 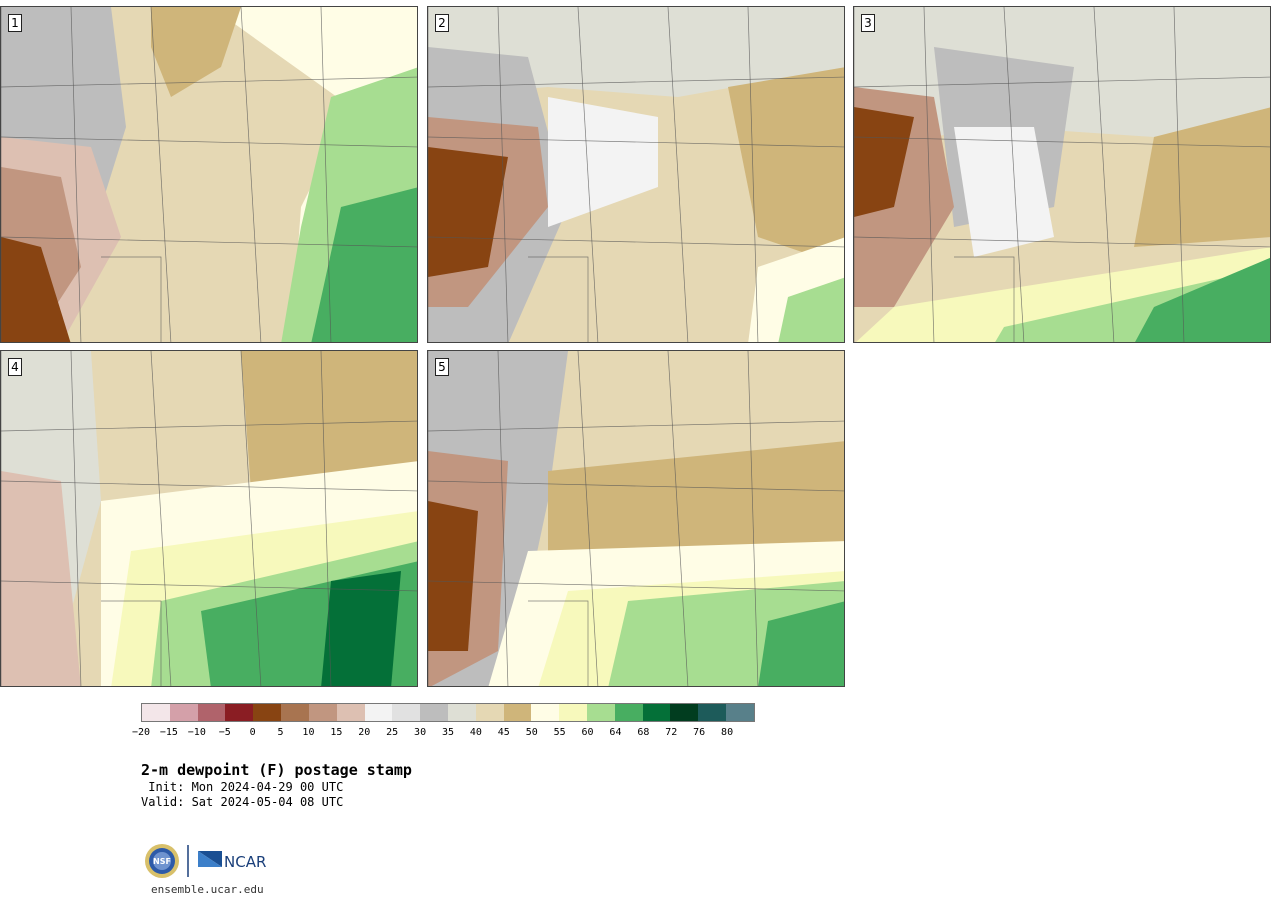 I want to click on nsf-seal-icon: NSF, so click(x=162, y=861).